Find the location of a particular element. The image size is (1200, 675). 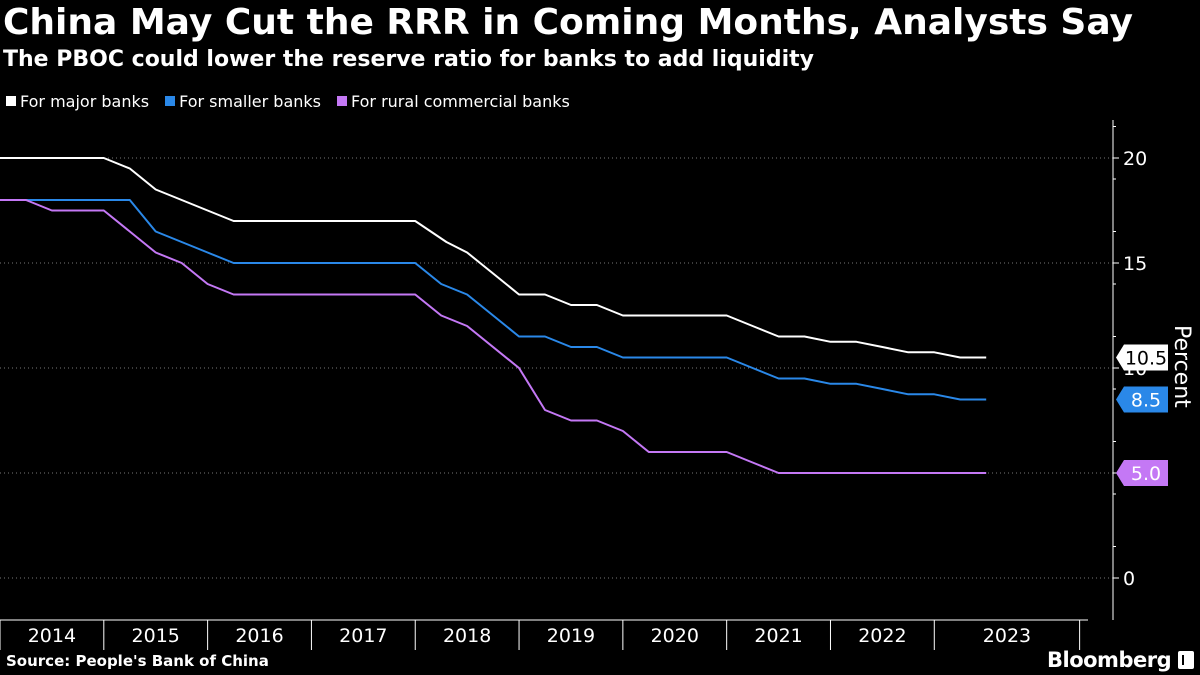

end-labels: 10.5 8.5 5.0 is located at coordinates (1142, 415).